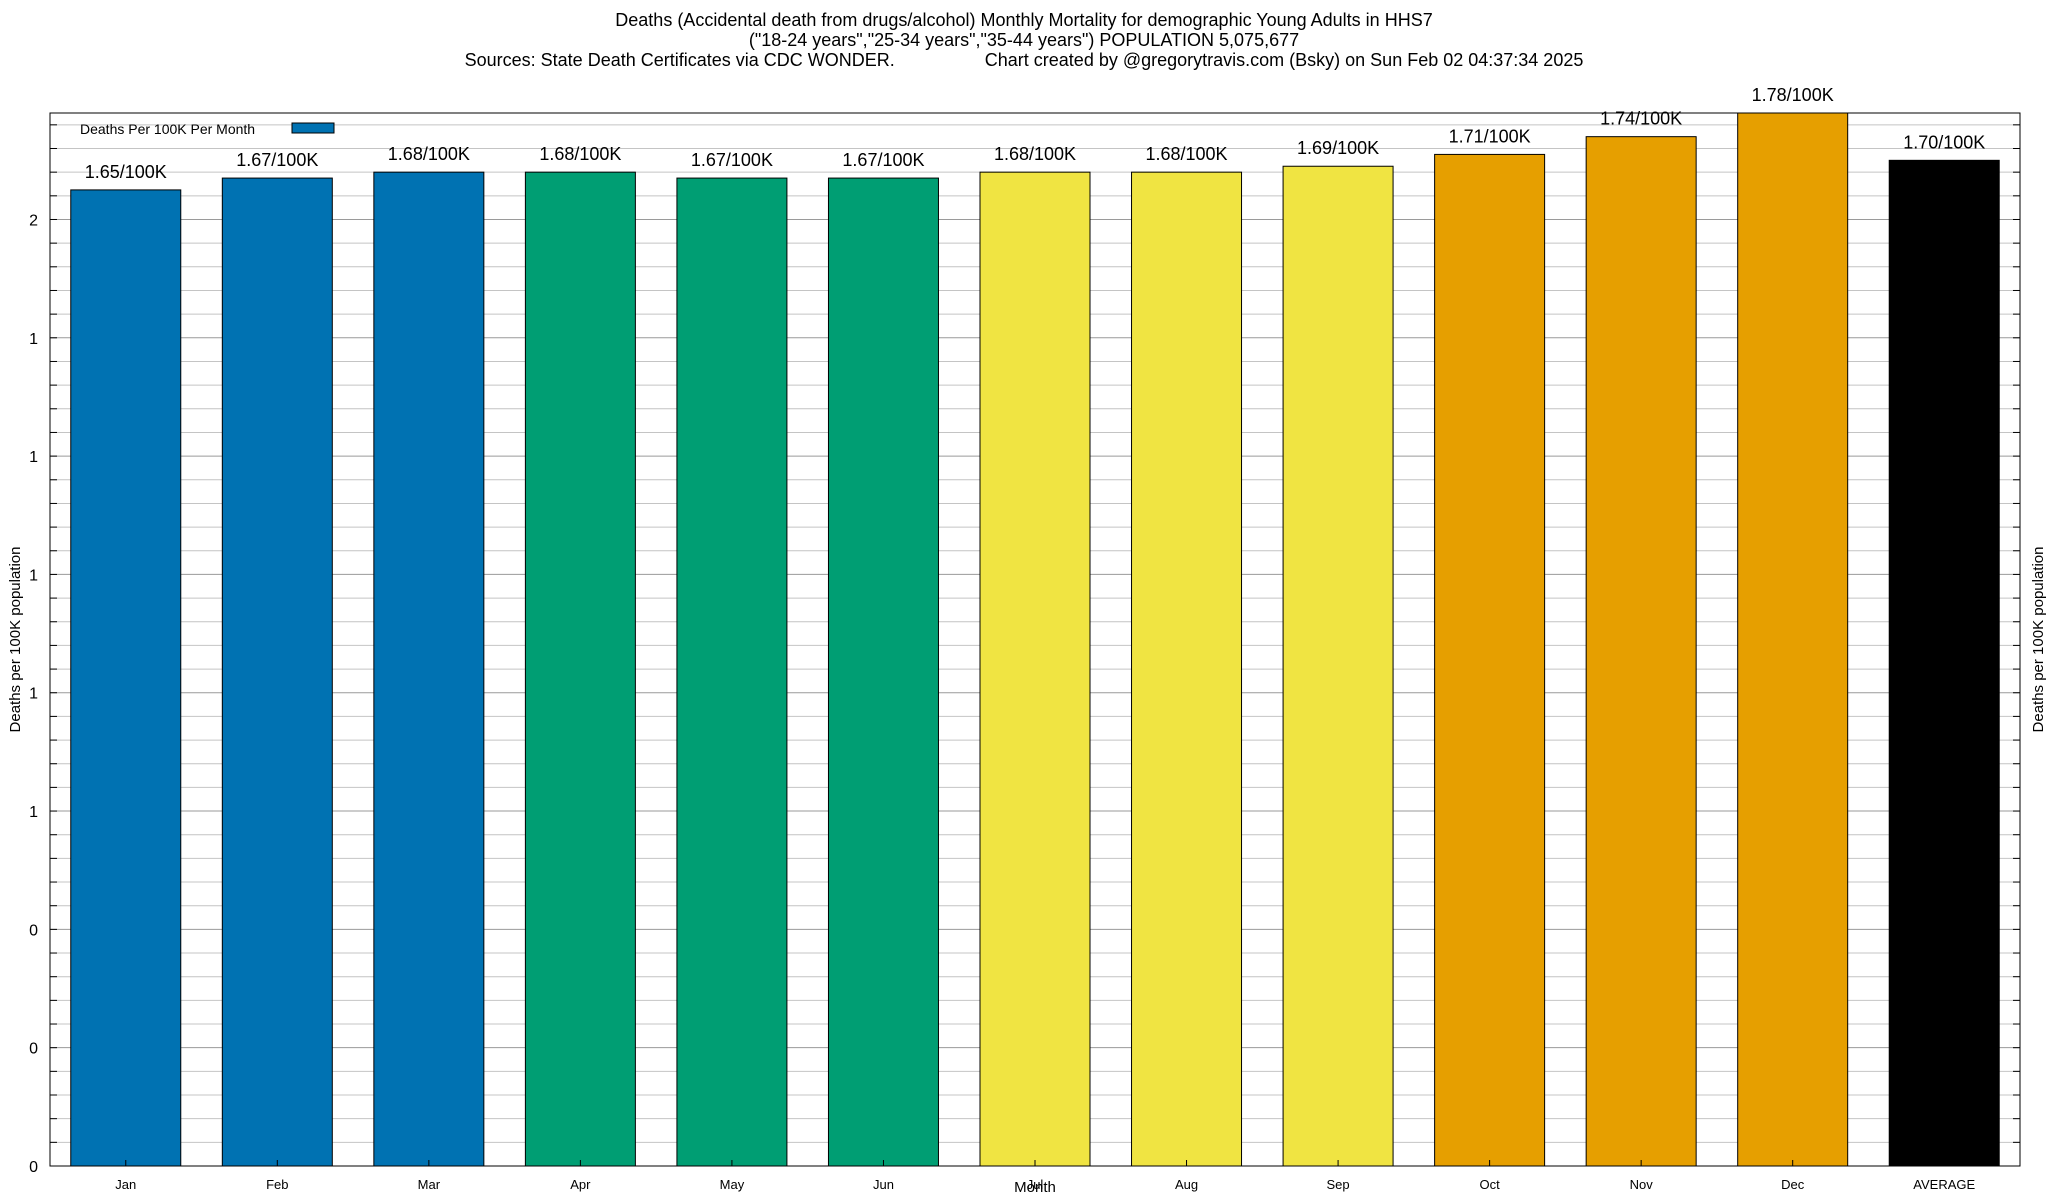 The height and width of the screenshot is (1200, 2048). I want to click on y-axis-label-left: Deaths per 100K population, so click(15, 640).